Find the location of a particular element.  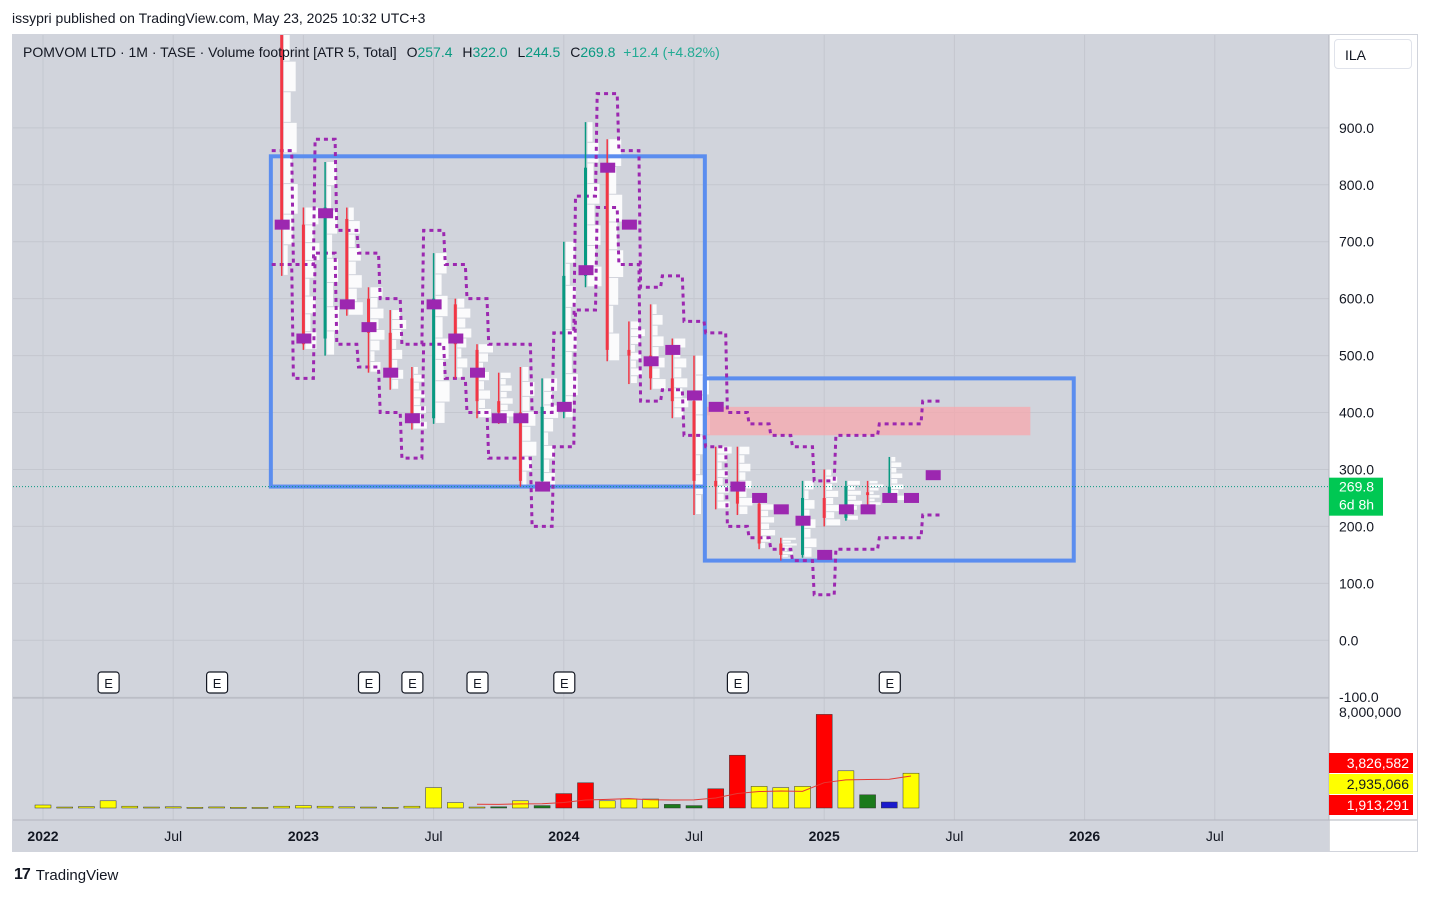

price-tick-label: 0.0 is located at coordinates (1349, 640).